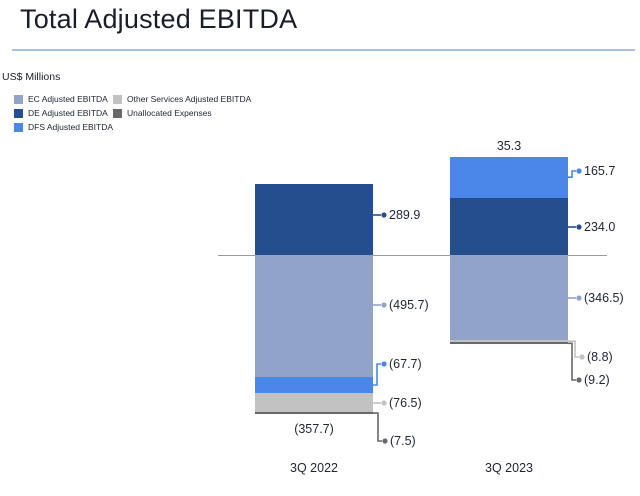 The image size is (640, 496). I want to click on value-label: 165.7, so click(600, 171).